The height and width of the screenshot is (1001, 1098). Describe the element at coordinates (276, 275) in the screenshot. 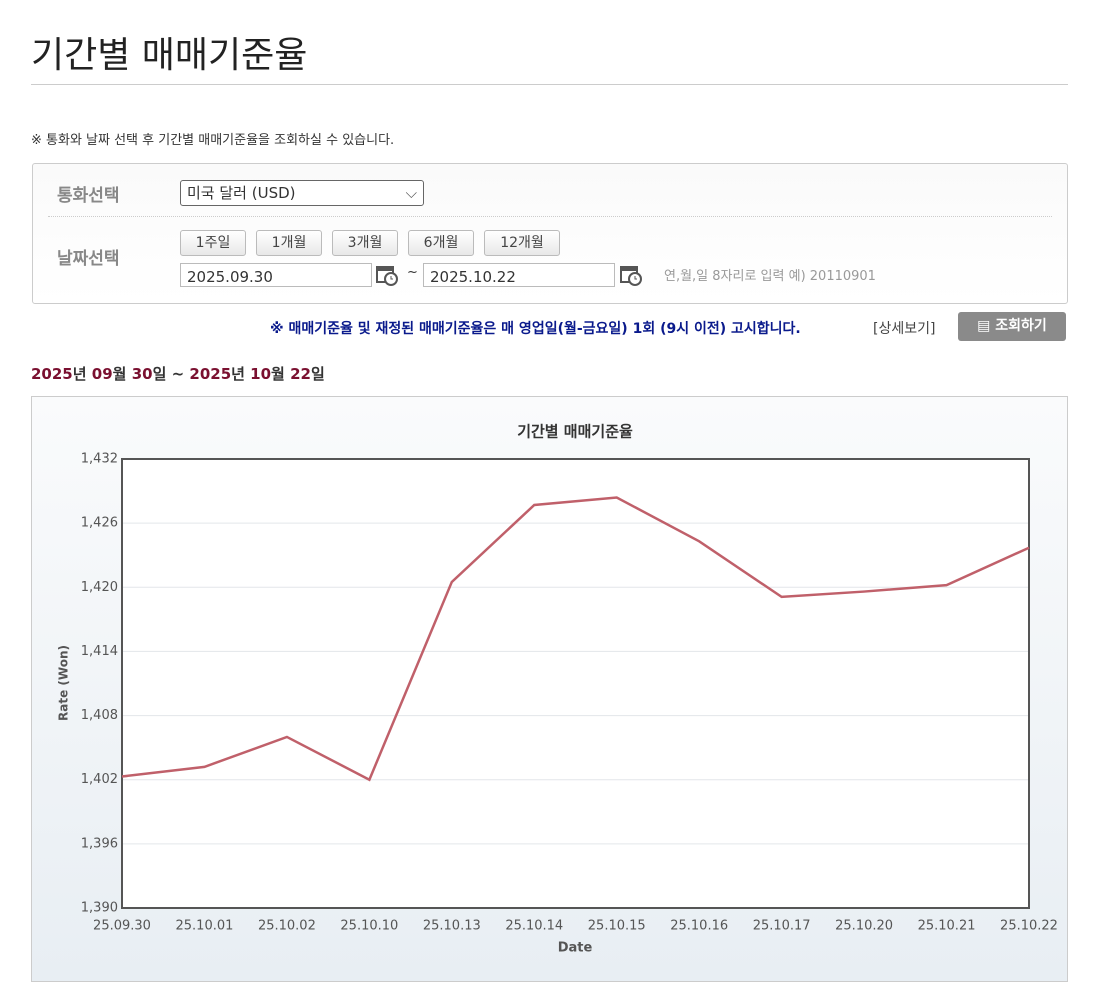

I see `start-date: 2025.09.30` at that location.